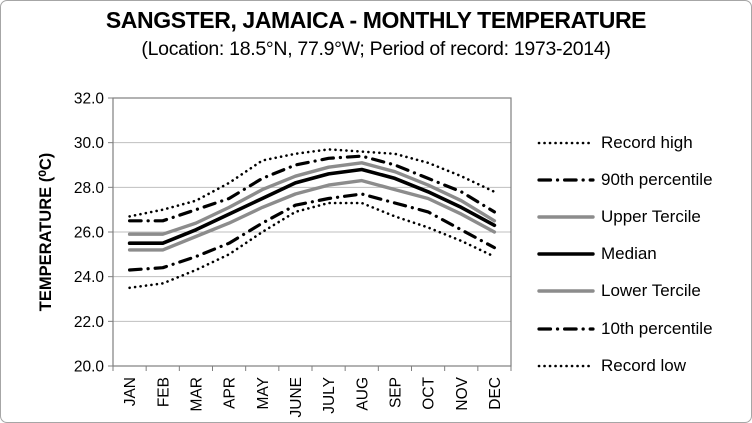 The height and width of the screenshot is (423, 752). Describe the element at coordinates (89, 99) in the screenshot. I see `y-tick-label: 32.0` at that location.